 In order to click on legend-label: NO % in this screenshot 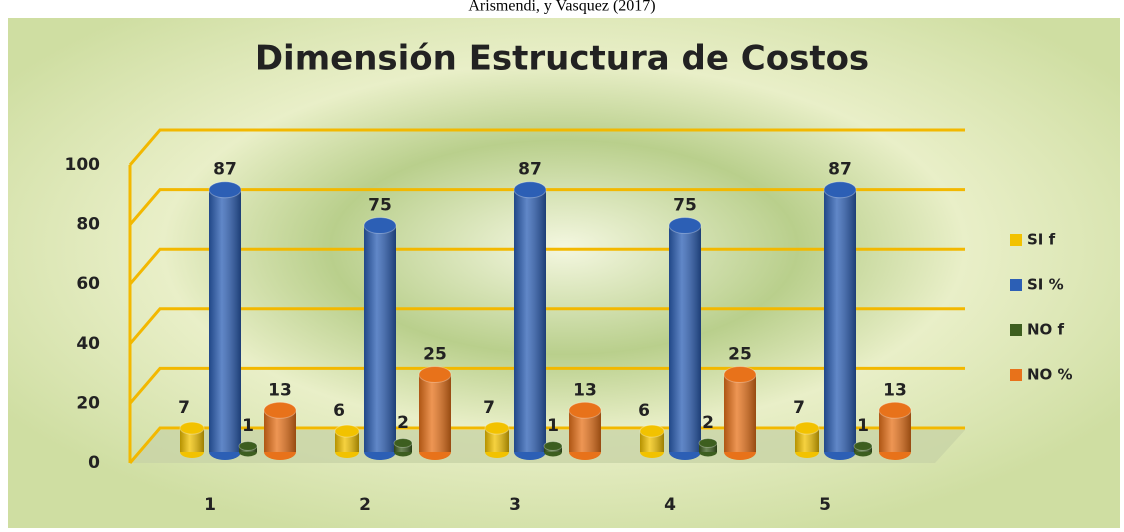, I will do `click(1050, 375)`.